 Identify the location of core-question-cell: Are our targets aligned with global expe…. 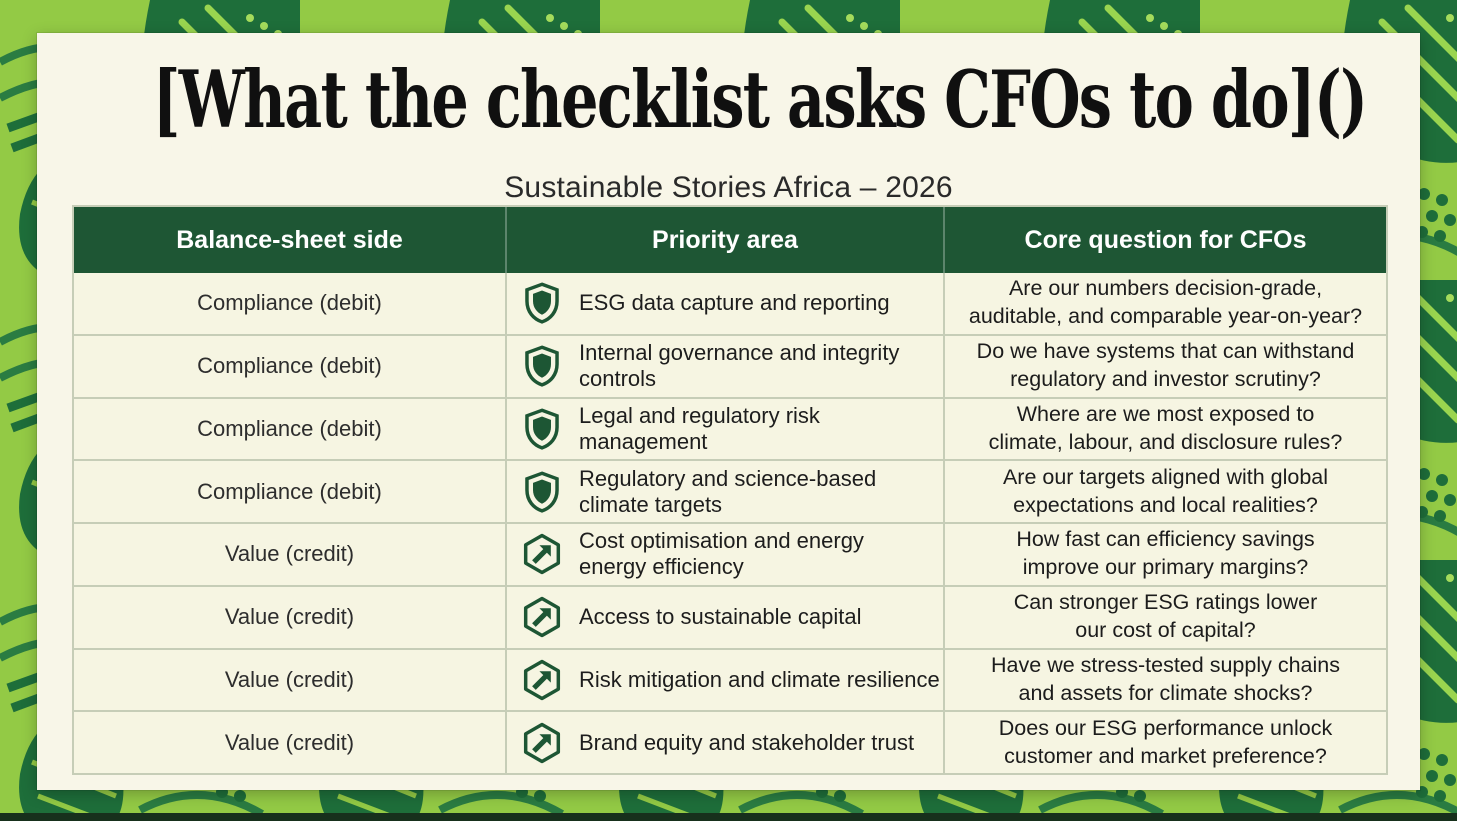
(1164, 491).